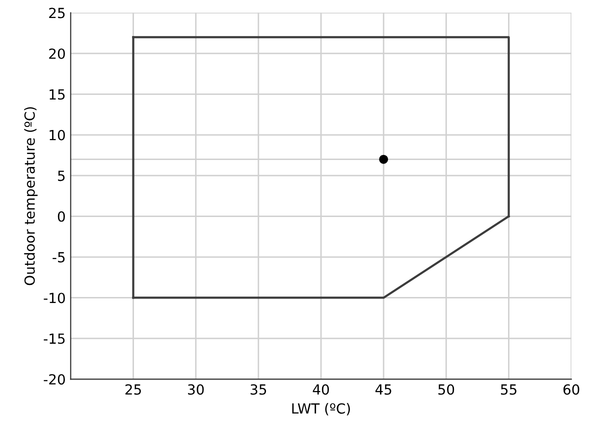 This screenshot has width=589, height=426. Describe the element at coordinates (31, 196) in the screenshot. I see `y-axis-title: Outdoor temperature (ºC)` at that location.